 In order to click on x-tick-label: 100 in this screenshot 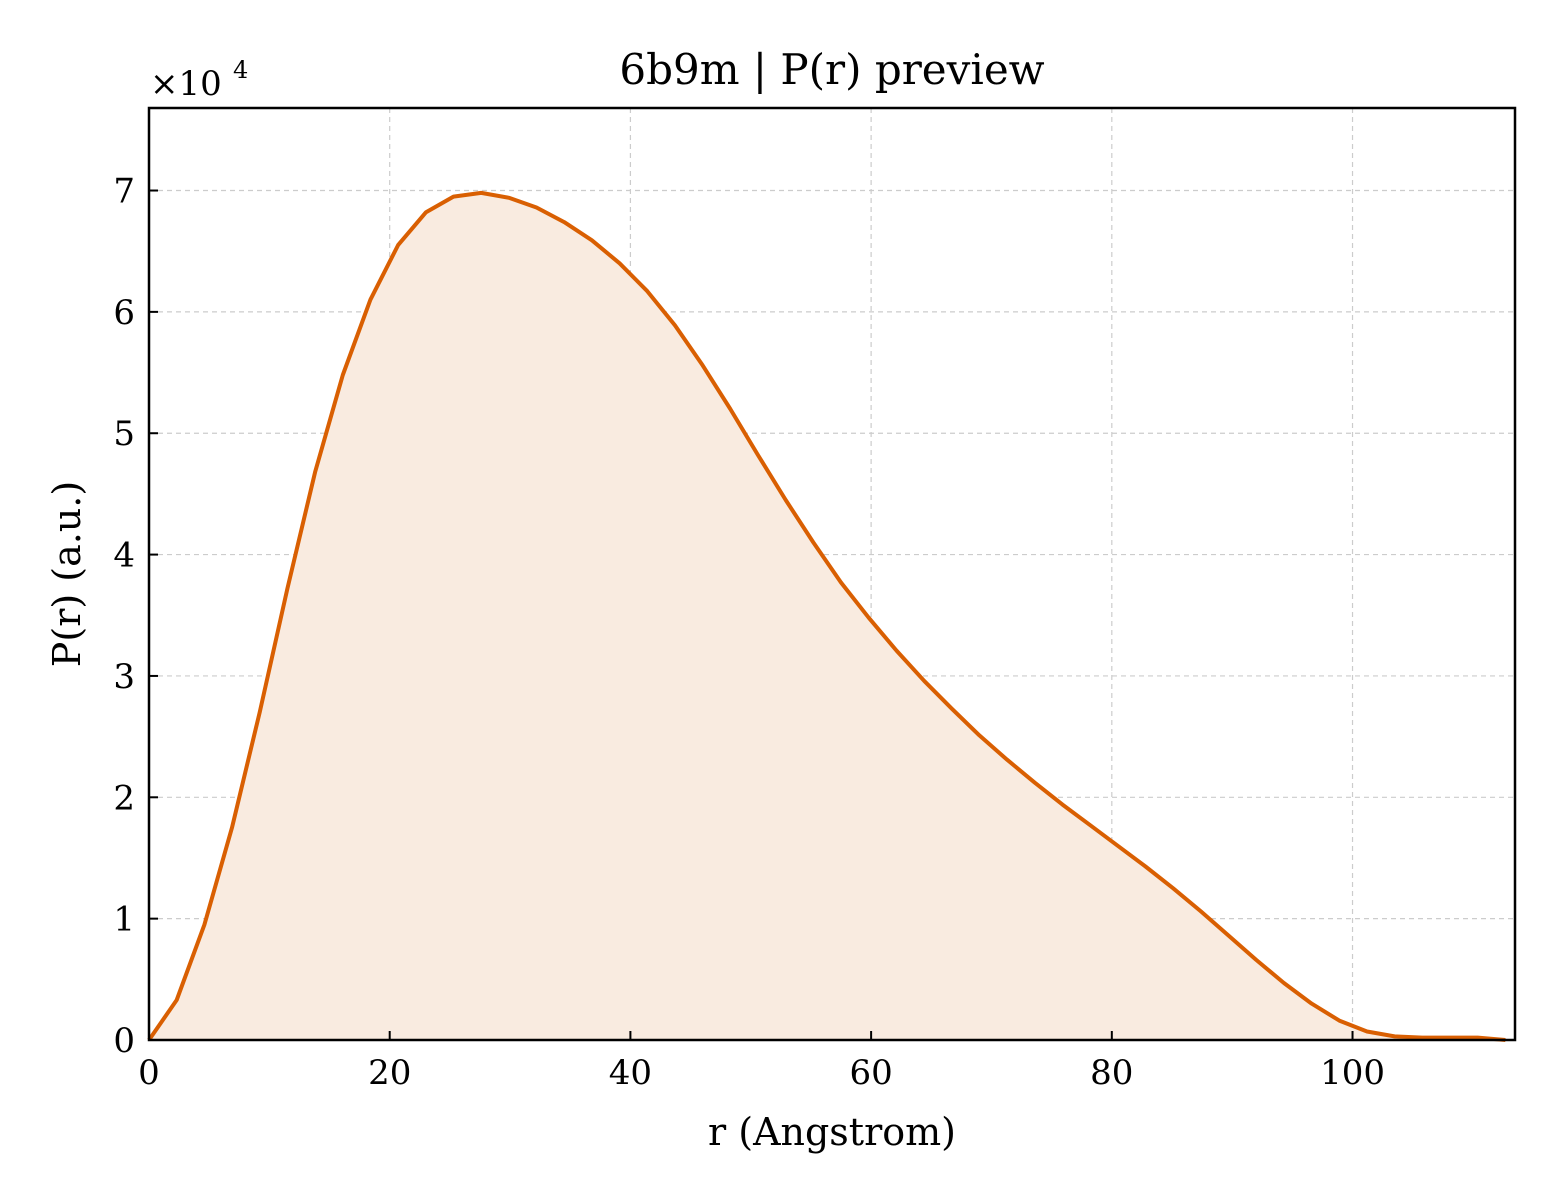, I will do `click(1352, 1073)`.